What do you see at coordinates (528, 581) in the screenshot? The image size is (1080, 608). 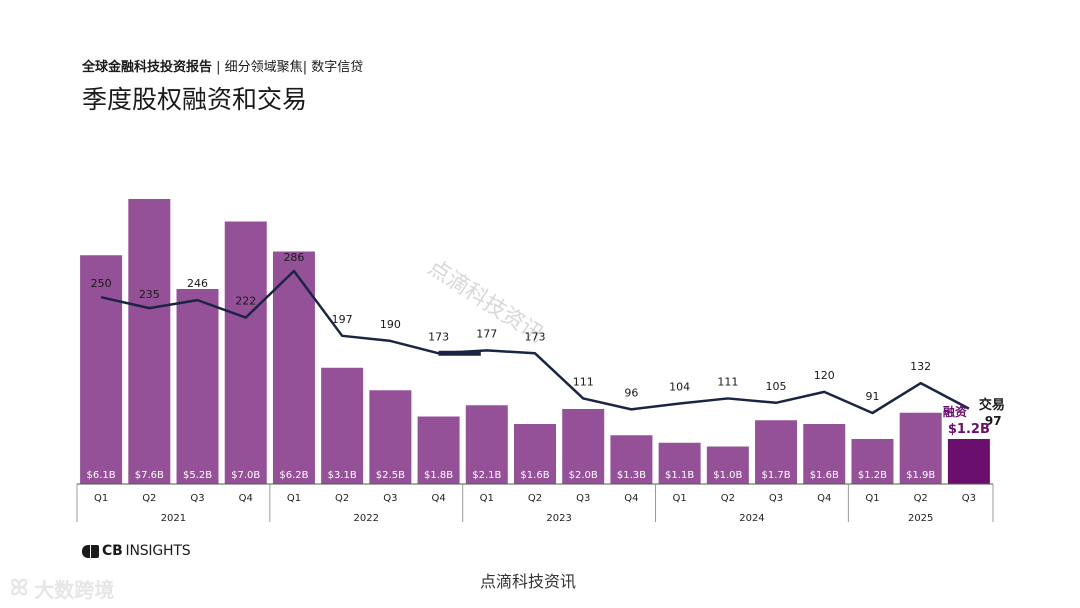 I see `source-caption: 点滴科技资讯` at bounding box center [528, 581].